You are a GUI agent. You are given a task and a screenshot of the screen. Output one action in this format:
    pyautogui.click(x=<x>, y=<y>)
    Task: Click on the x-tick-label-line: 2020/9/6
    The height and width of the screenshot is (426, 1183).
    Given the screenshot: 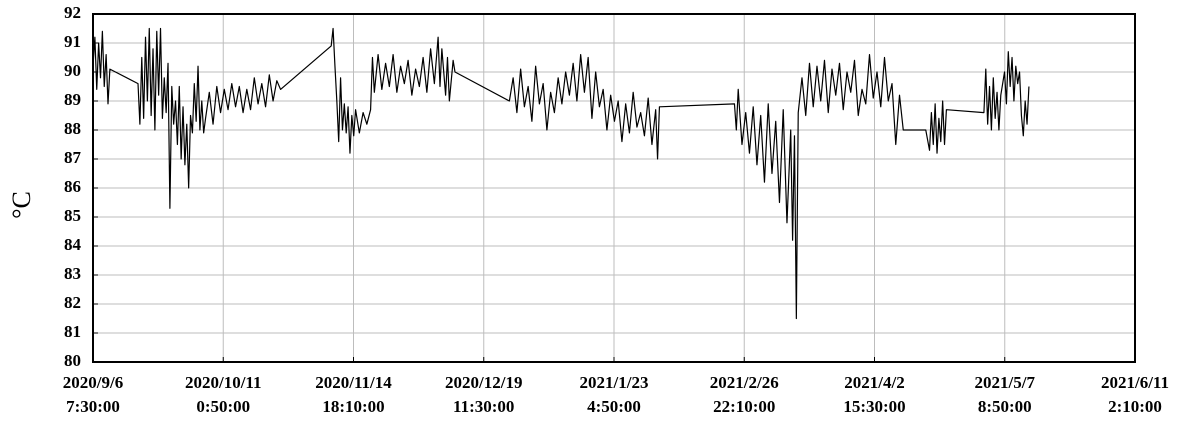 What is the action you would take?
    pyautogui.click(x=93, y=382)
    